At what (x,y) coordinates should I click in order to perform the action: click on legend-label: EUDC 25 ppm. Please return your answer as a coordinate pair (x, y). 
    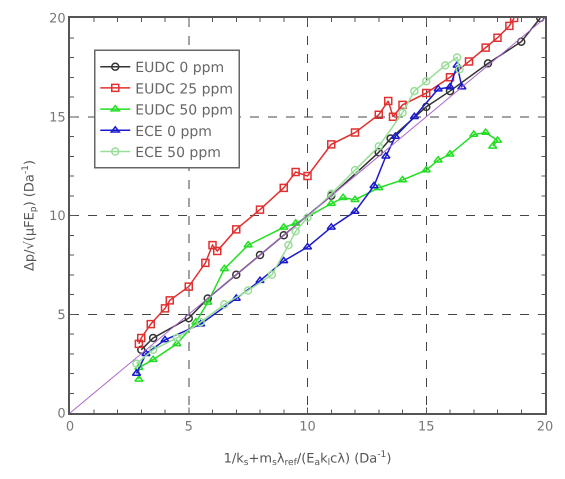
    Looking at the image, I should click on (184, 89).